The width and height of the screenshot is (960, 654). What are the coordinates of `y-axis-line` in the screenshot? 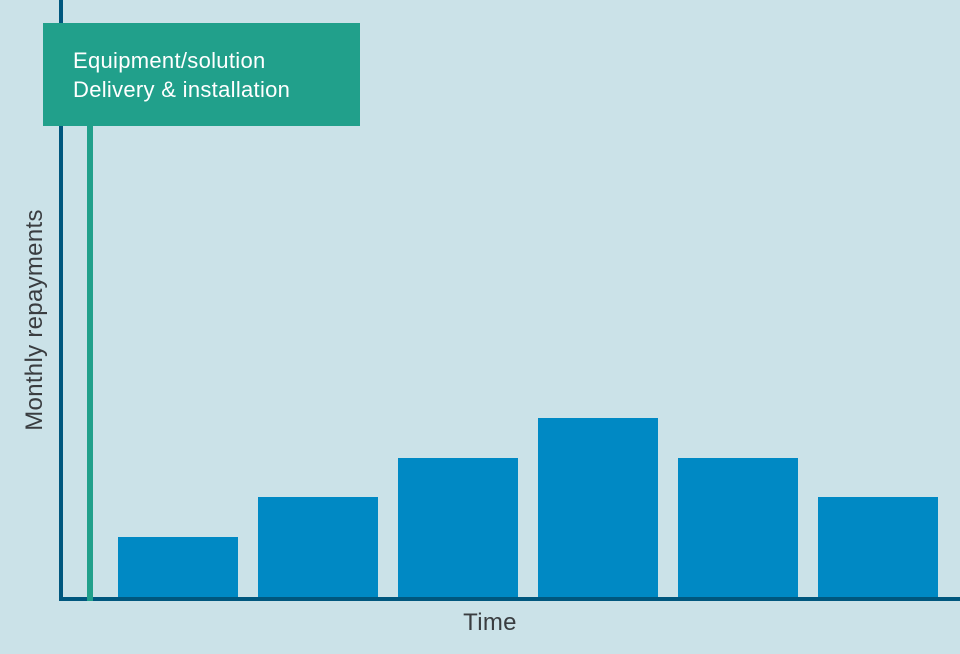 It's located at (61, 300).